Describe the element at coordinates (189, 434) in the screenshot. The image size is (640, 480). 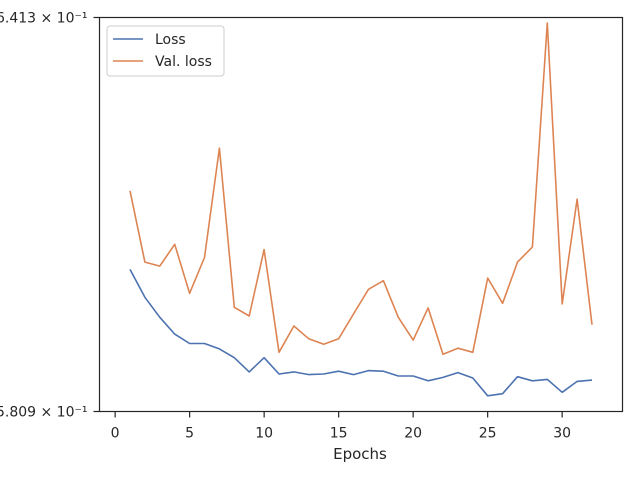
I see `x-tick-label: 5` at that location.